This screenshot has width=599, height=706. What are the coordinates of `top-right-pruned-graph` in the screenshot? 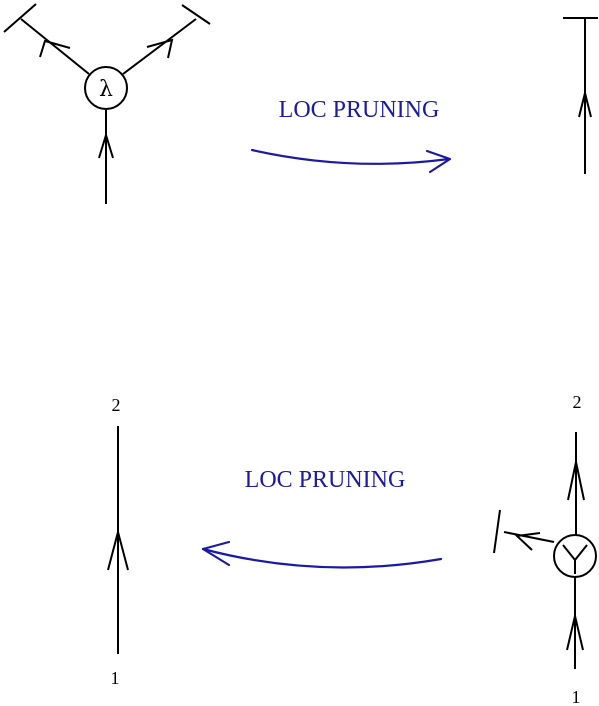 It's located at (580, 95).